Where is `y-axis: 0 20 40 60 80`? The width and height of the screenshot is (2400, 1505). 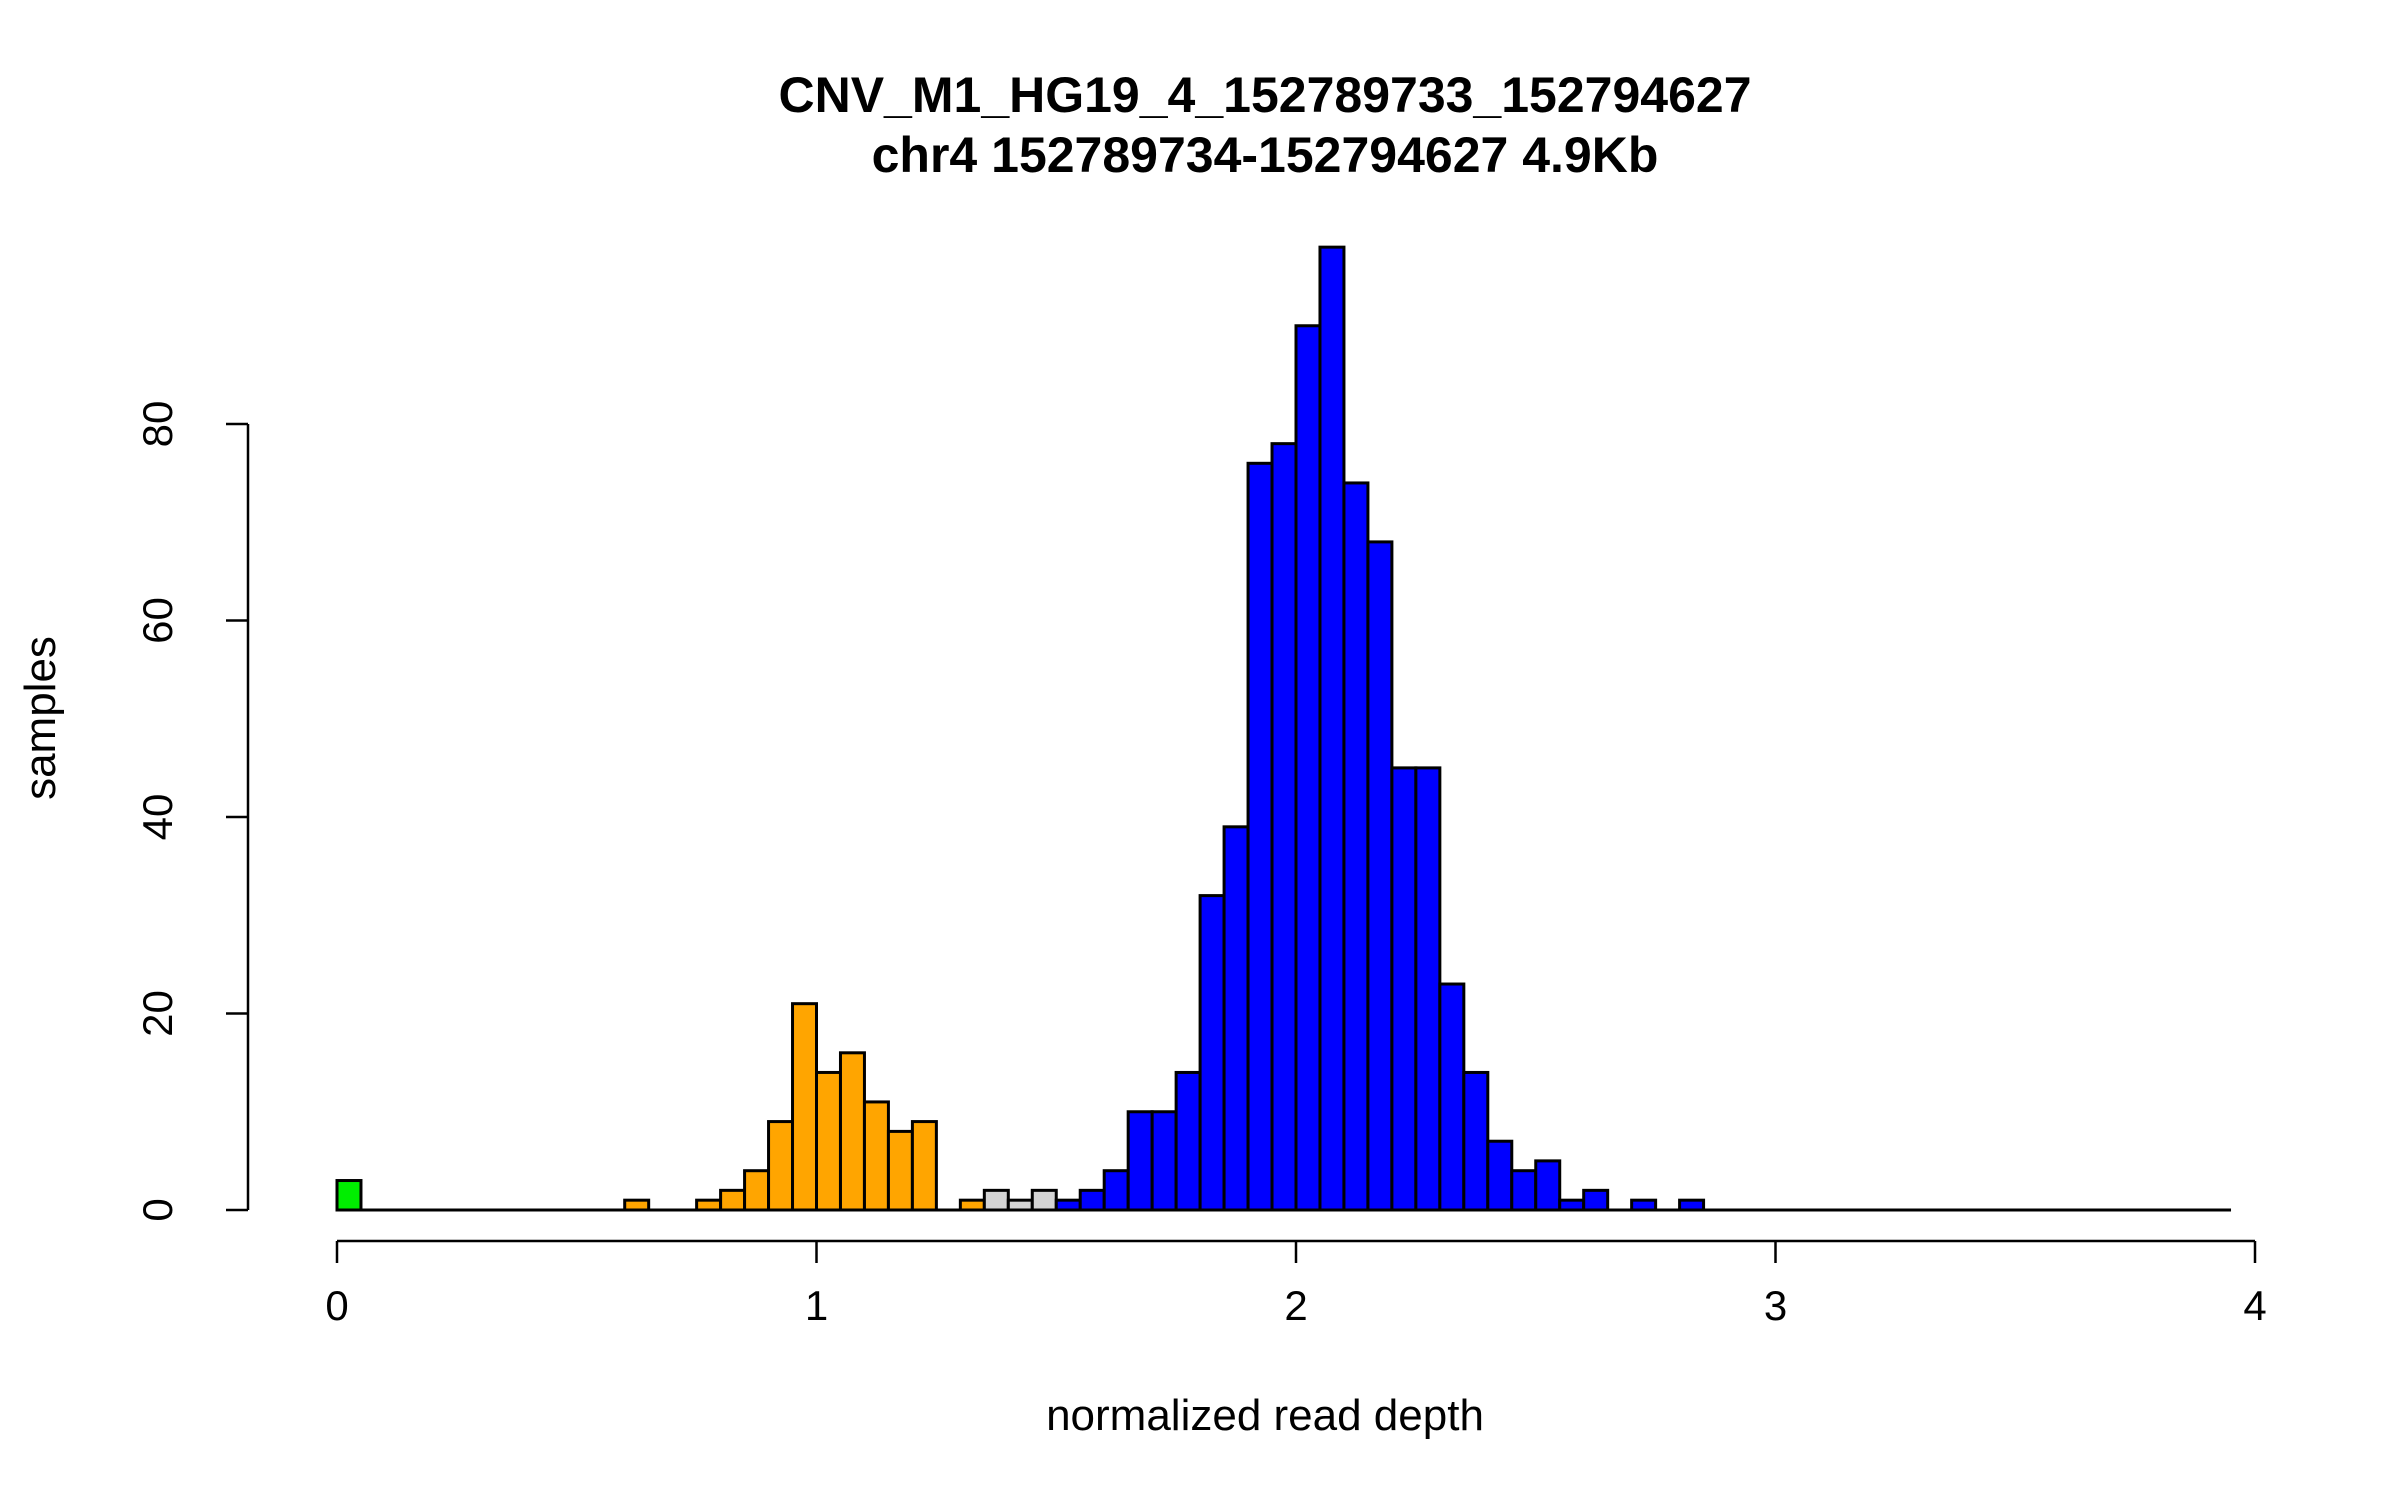 y-axis: 0 20 40 60 80 is located at coordinates (192, 811).